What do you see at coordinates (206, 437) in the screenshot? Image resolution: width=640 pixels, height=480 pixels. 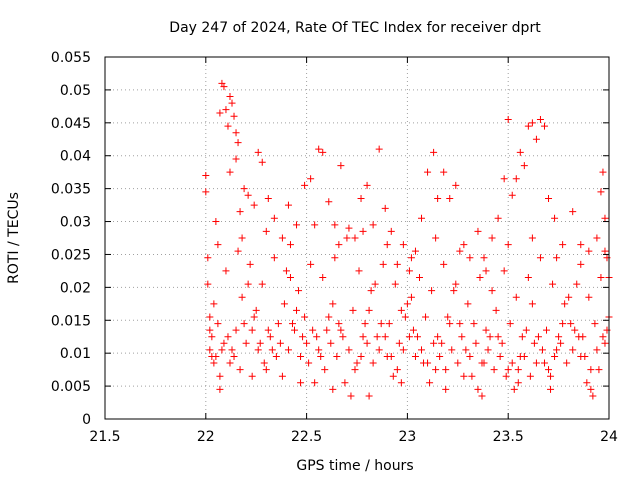 I see `x-tick-label: 22` at bounding box center [206, 437].